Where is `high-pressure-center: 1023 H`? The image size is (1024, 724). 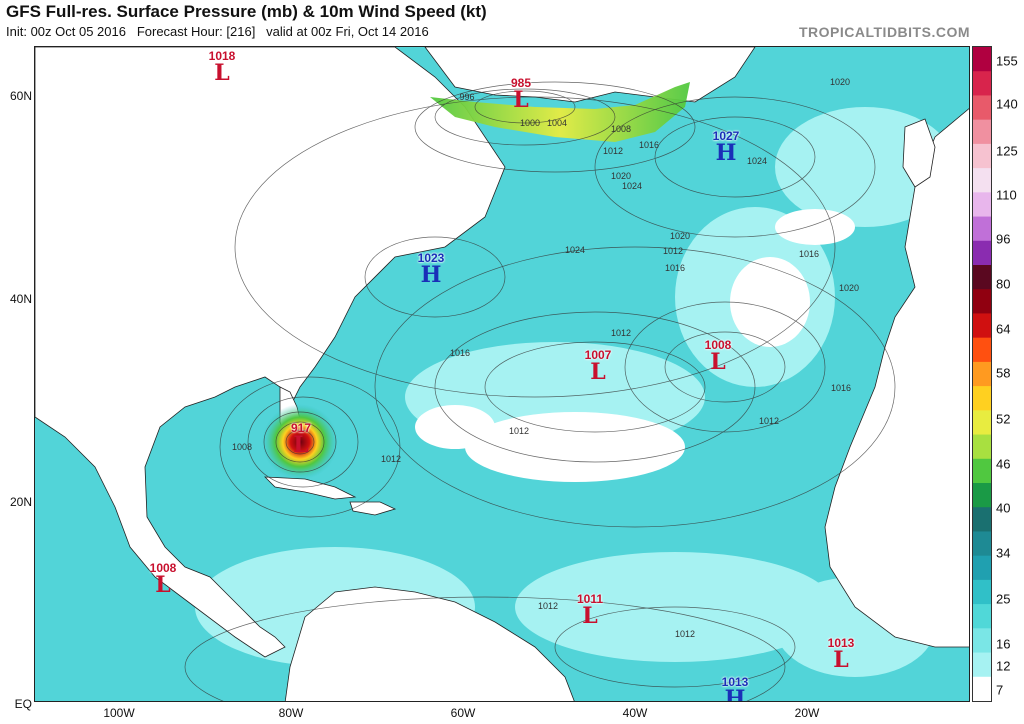 high-pressure-center: 1023 H is located at coordinates (431, 269).